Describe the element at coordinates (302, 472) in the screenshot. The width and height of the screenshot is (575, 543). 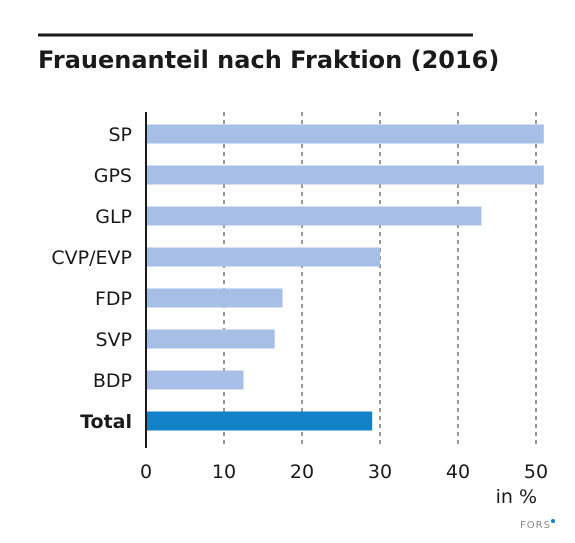
I see `x-tick-label-20: 20` at that location.